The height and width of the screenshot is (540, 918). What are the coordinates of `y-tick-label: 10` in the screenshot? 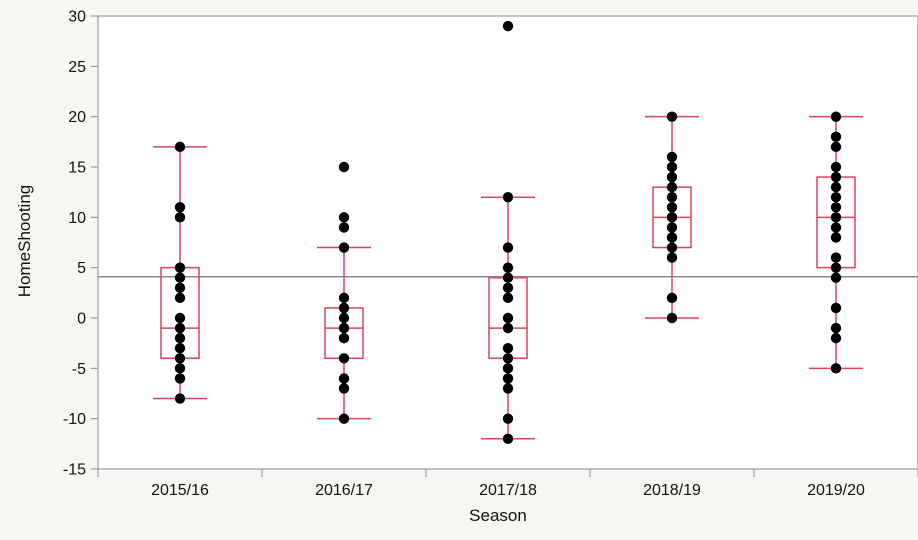 It's located at (77, 218).